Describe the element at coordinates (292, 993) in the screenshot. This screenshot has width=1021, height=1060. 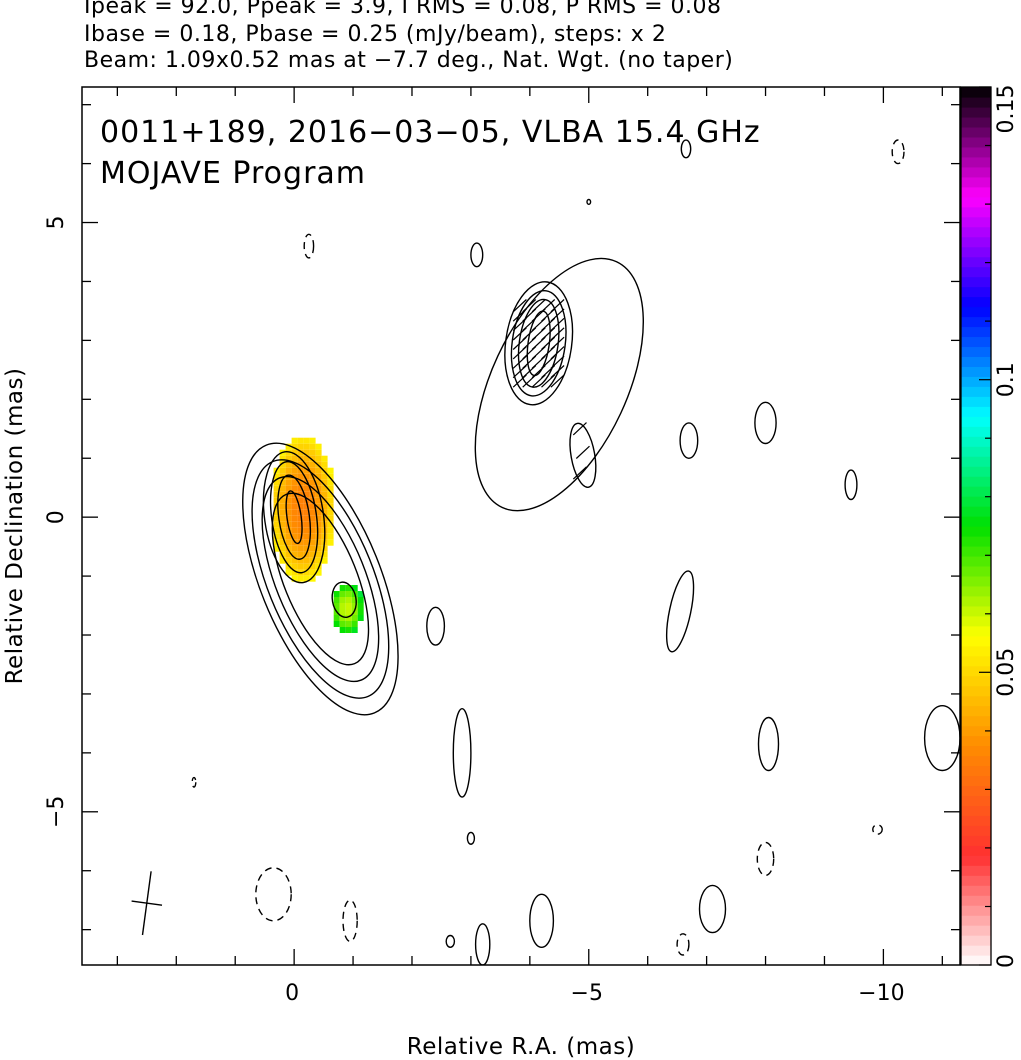
I see `x-tick-label: 0` at that location.